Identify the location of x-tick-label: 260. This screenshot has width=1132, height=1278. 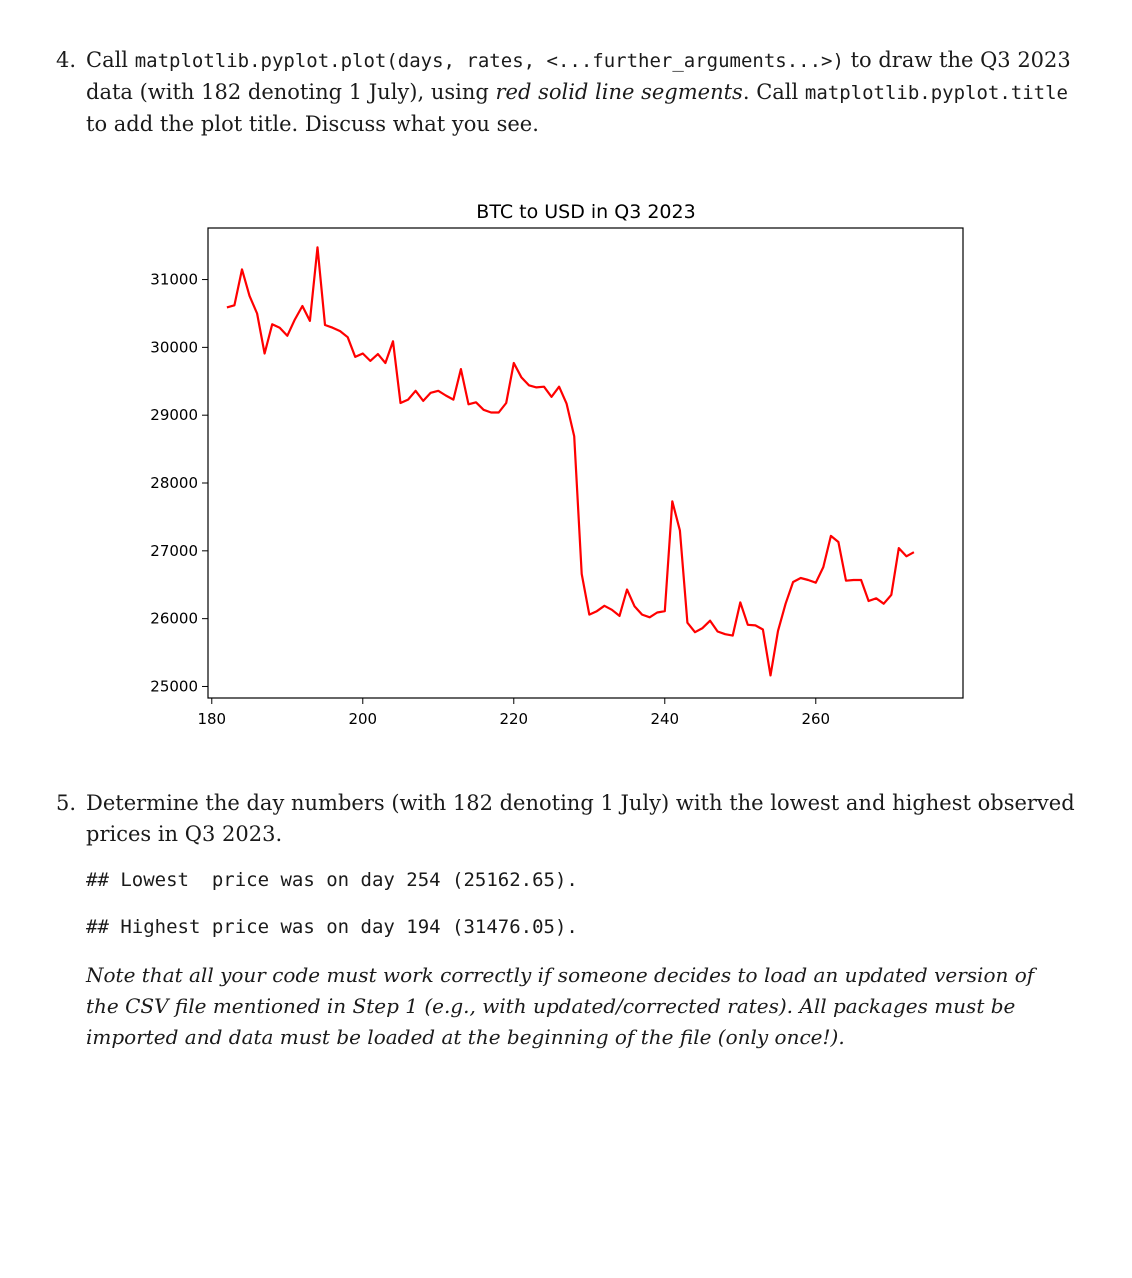
(815, 719).